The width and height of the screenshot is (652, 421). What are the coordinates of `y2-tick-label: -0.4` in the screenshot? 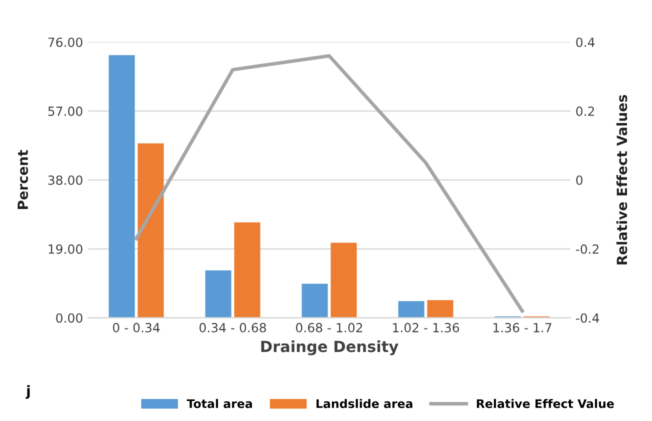 It's located at (588, 318).